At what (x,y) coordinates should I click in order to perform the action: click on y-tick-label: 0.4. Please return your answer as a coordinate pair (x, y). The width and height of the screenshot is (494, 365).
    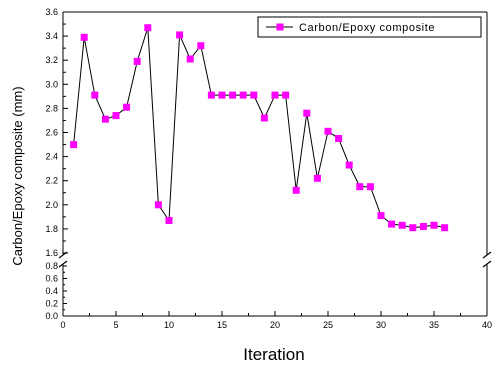
    Looking at the image, I should click on (51, 291).